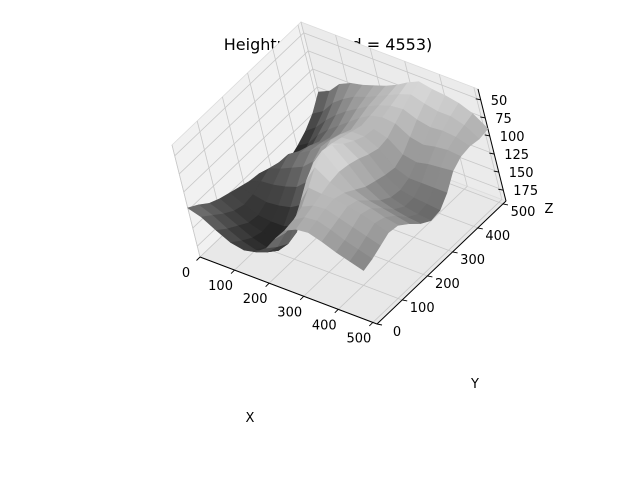 The height and width of the screenshot is (480, 640). I want to click on z-tick-label: 175, so click(525, 191).